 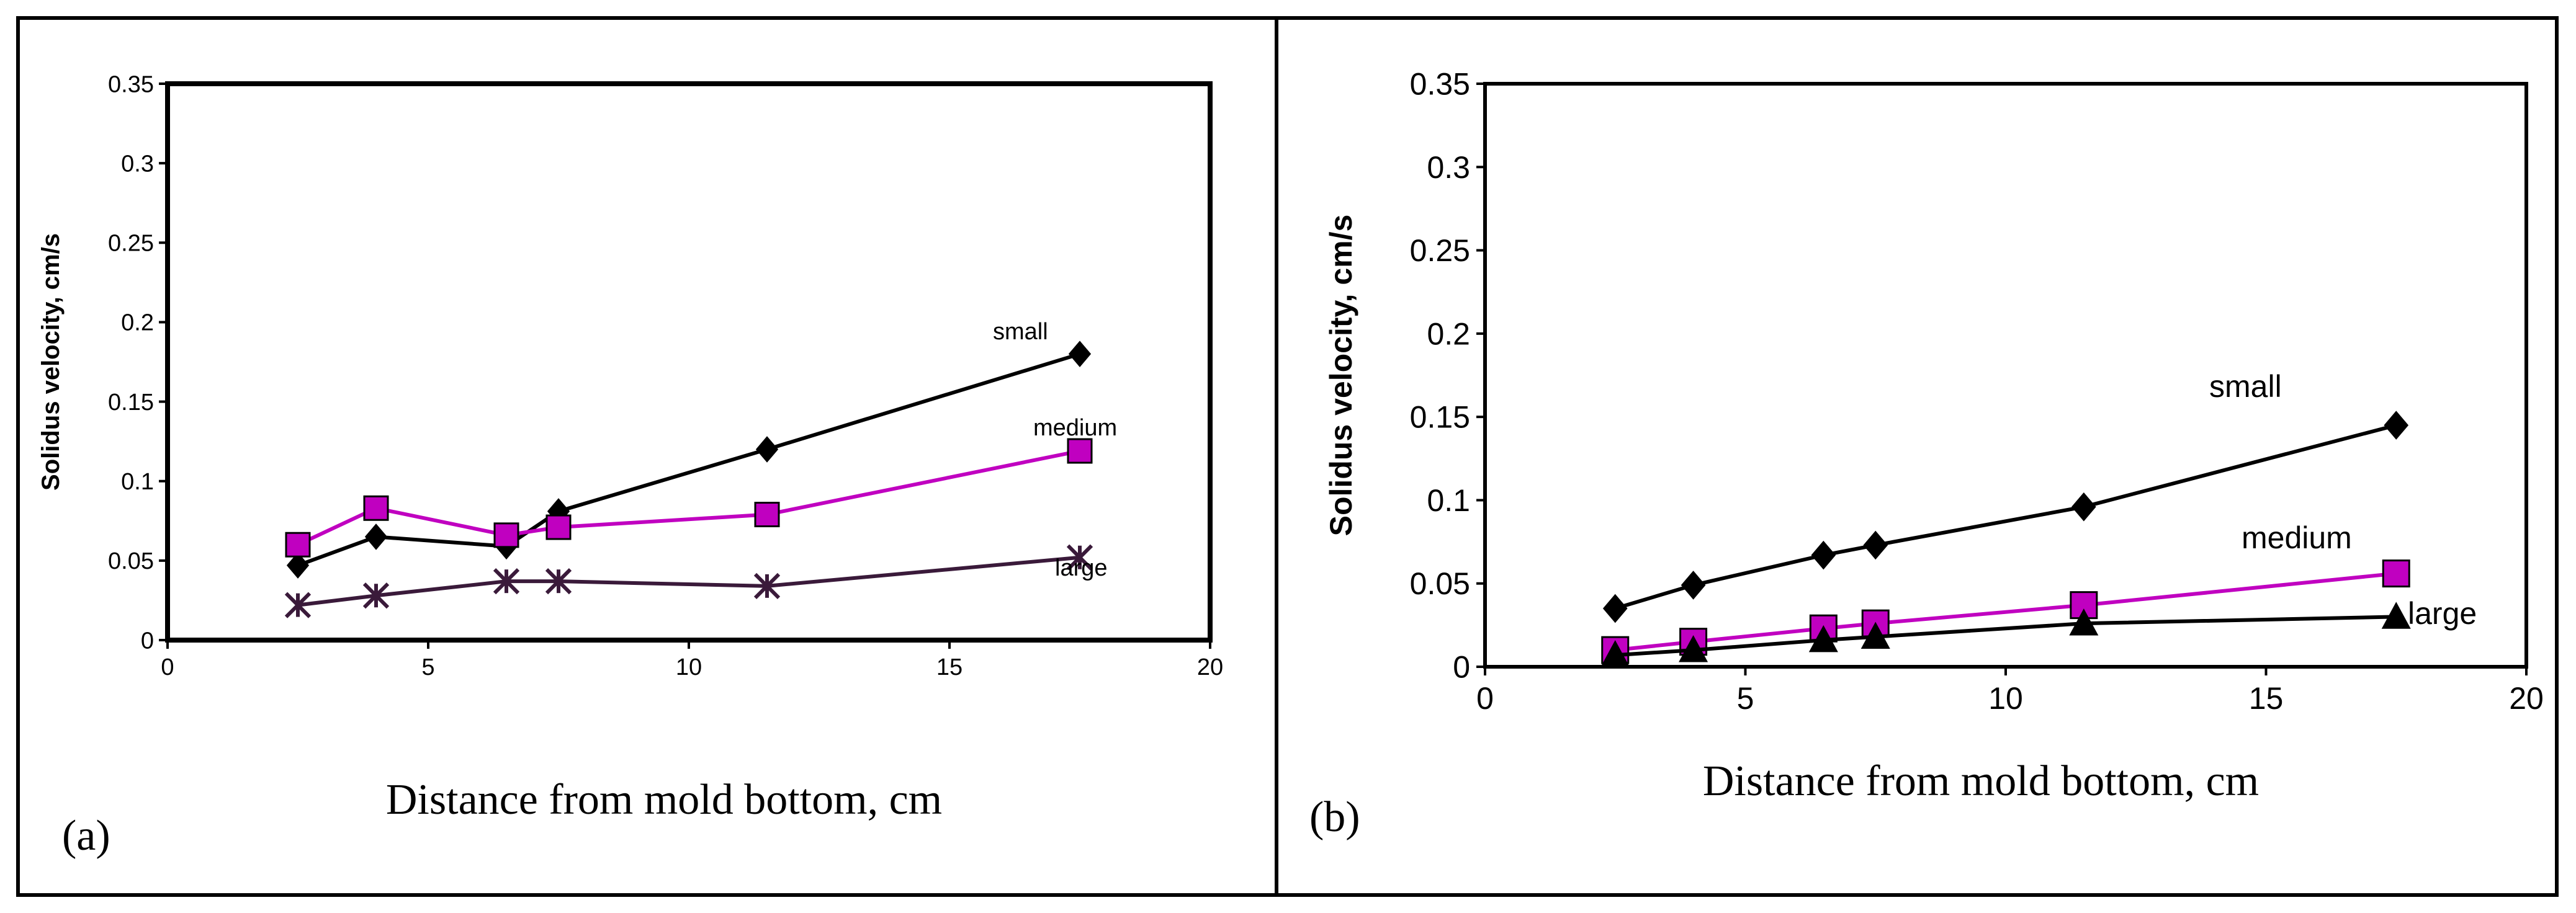 What do you see at coordinates (2526, 699) in the screenshot?
I see `x-tick-label-b: 20` at bounding box center [2526, 699].